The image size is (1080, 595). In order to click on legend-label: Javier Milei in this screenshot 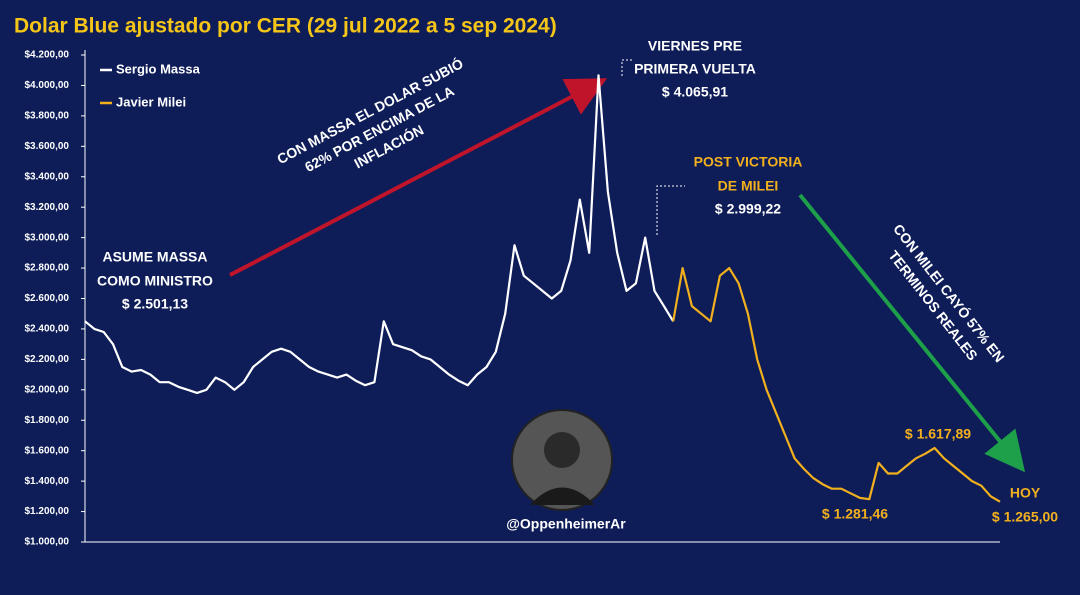, I will do `click(151, 101)`.